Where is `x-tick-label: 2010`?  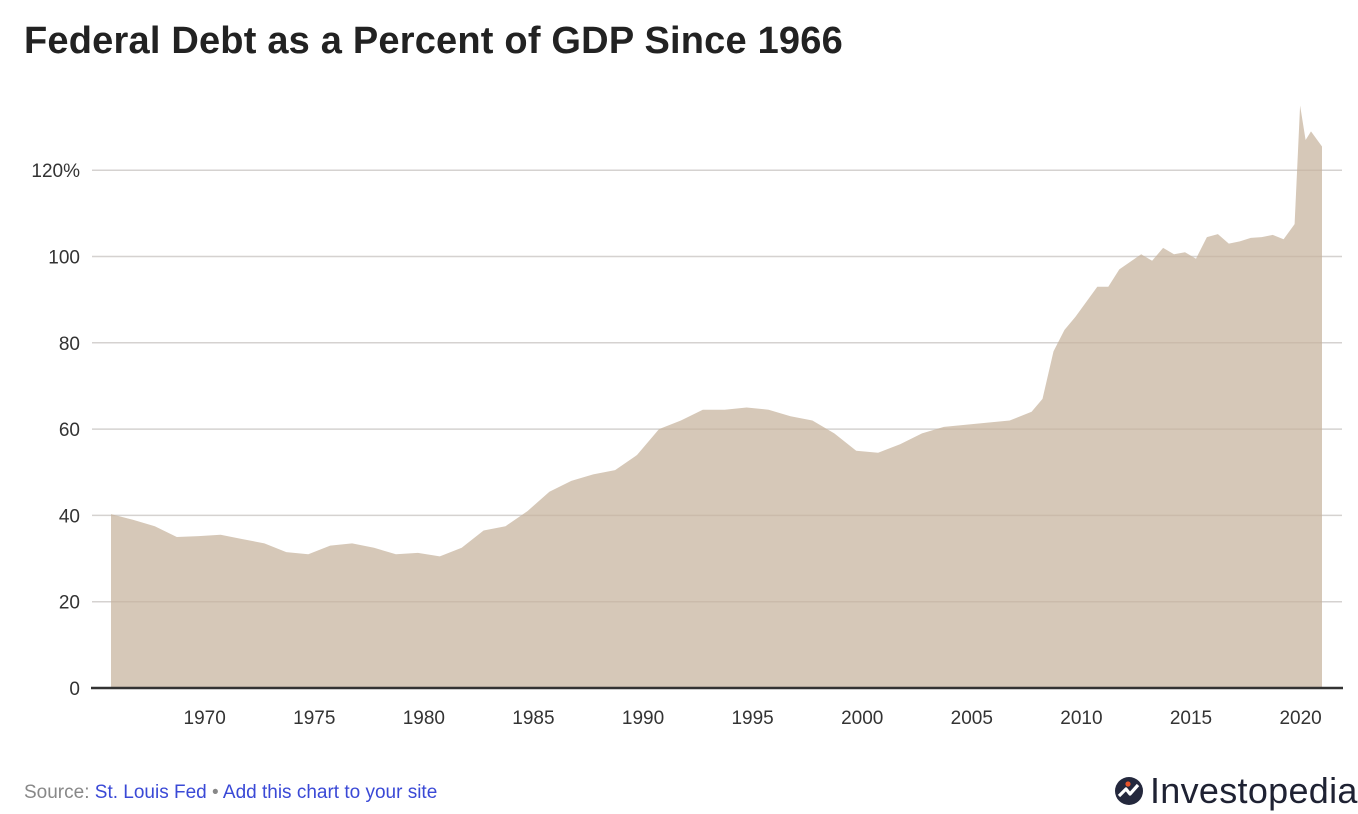 x-tick-label: 2010 is located at coordinates (1081, 718).